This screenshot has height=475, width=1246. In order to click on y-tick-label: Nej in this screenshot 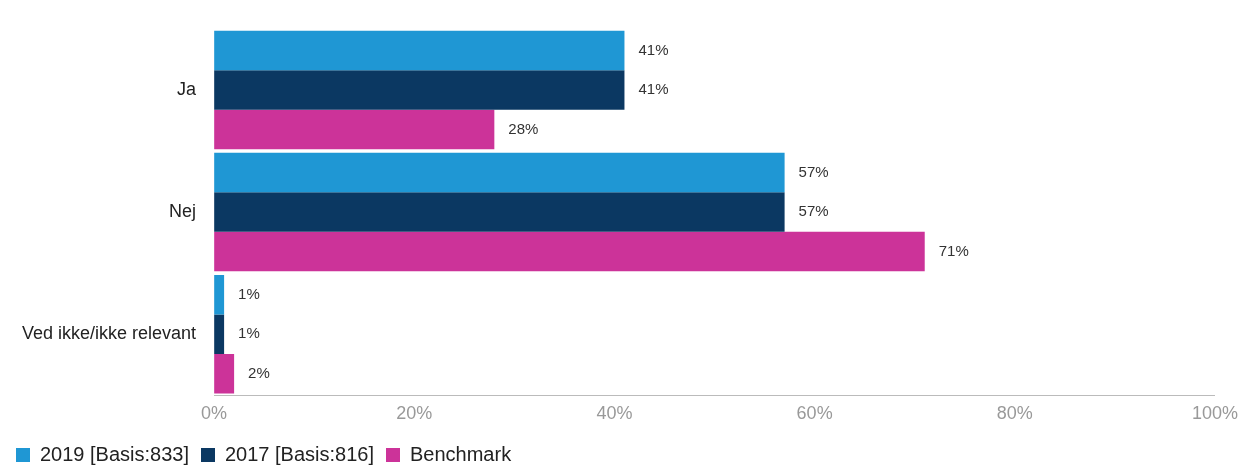, I will do `click(183, 211)`.